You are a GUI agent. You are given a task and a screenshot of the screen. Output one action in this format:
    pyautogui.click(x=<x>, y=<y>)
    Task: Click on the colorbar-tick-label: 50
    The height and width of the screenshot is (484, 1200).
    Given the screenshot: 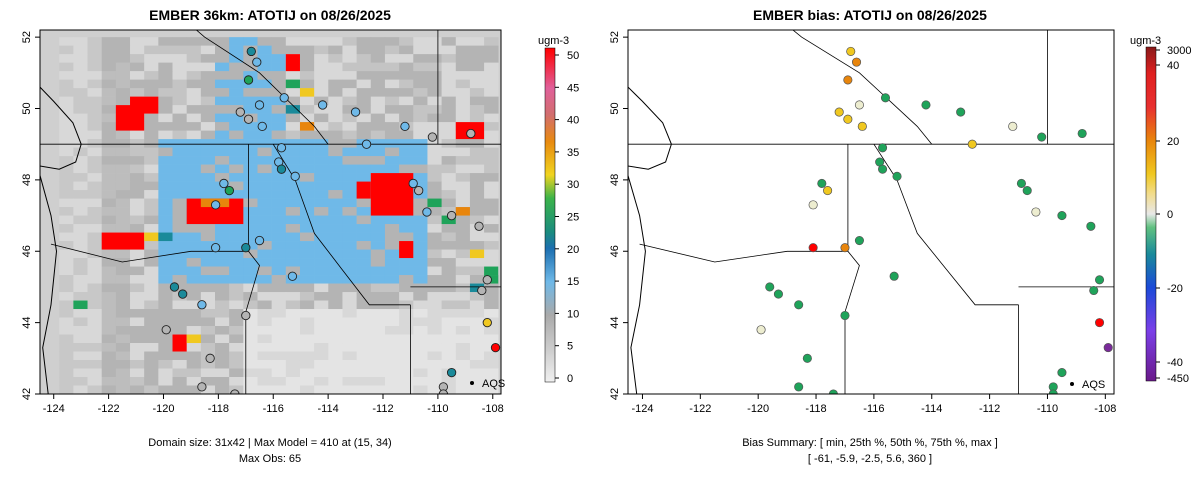 What is the action you would take?
    pyautogui.click(x=573, y=56)
    